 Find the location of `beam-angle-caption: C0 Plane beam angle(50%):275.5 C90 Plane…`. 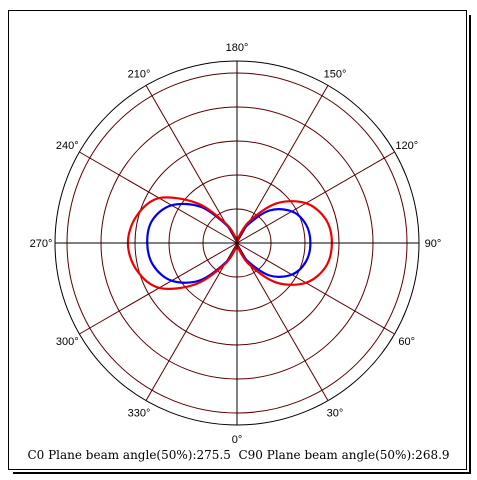

beam-angle-caption: C0 Plane beam angle(50%):275.5 C90 Plane… is located at coordinates (238, 455).